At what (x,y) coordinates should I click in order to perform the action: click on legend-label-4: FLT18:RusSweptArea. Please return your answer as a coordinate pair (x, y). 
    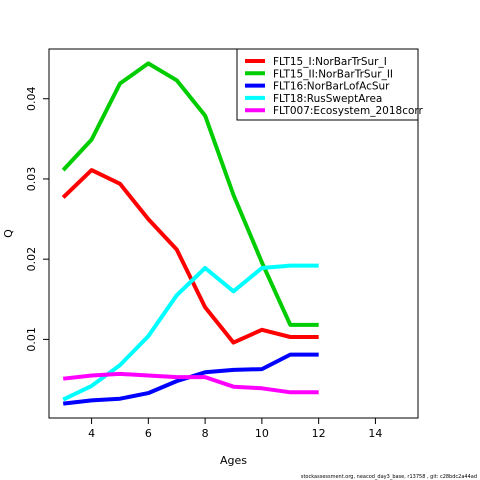
    Looking at the image, I should click on (327, 99).